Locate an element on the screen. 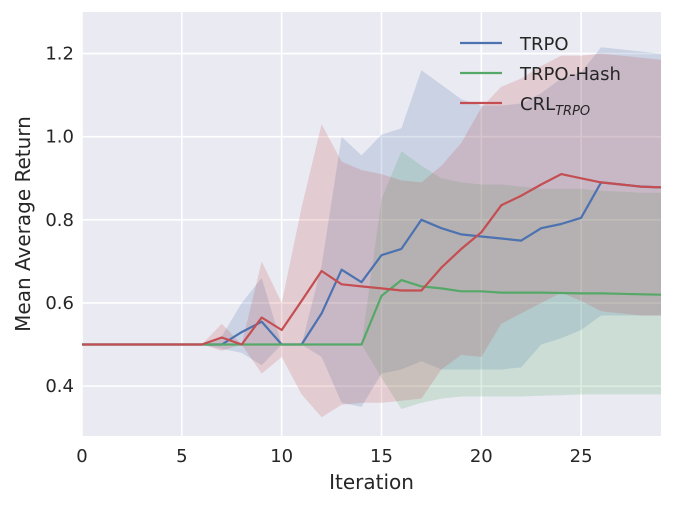 Image resolution: width=675 pixels, height=507 pixels. legend-label-1: TRPO is located at coordinates (544, 44).